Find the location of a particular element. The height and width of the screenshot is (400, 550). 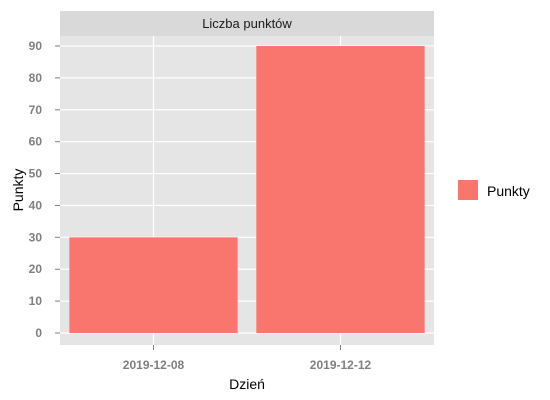

x-tick-label: 2019-12-12 is located at coordinates (341, 365).